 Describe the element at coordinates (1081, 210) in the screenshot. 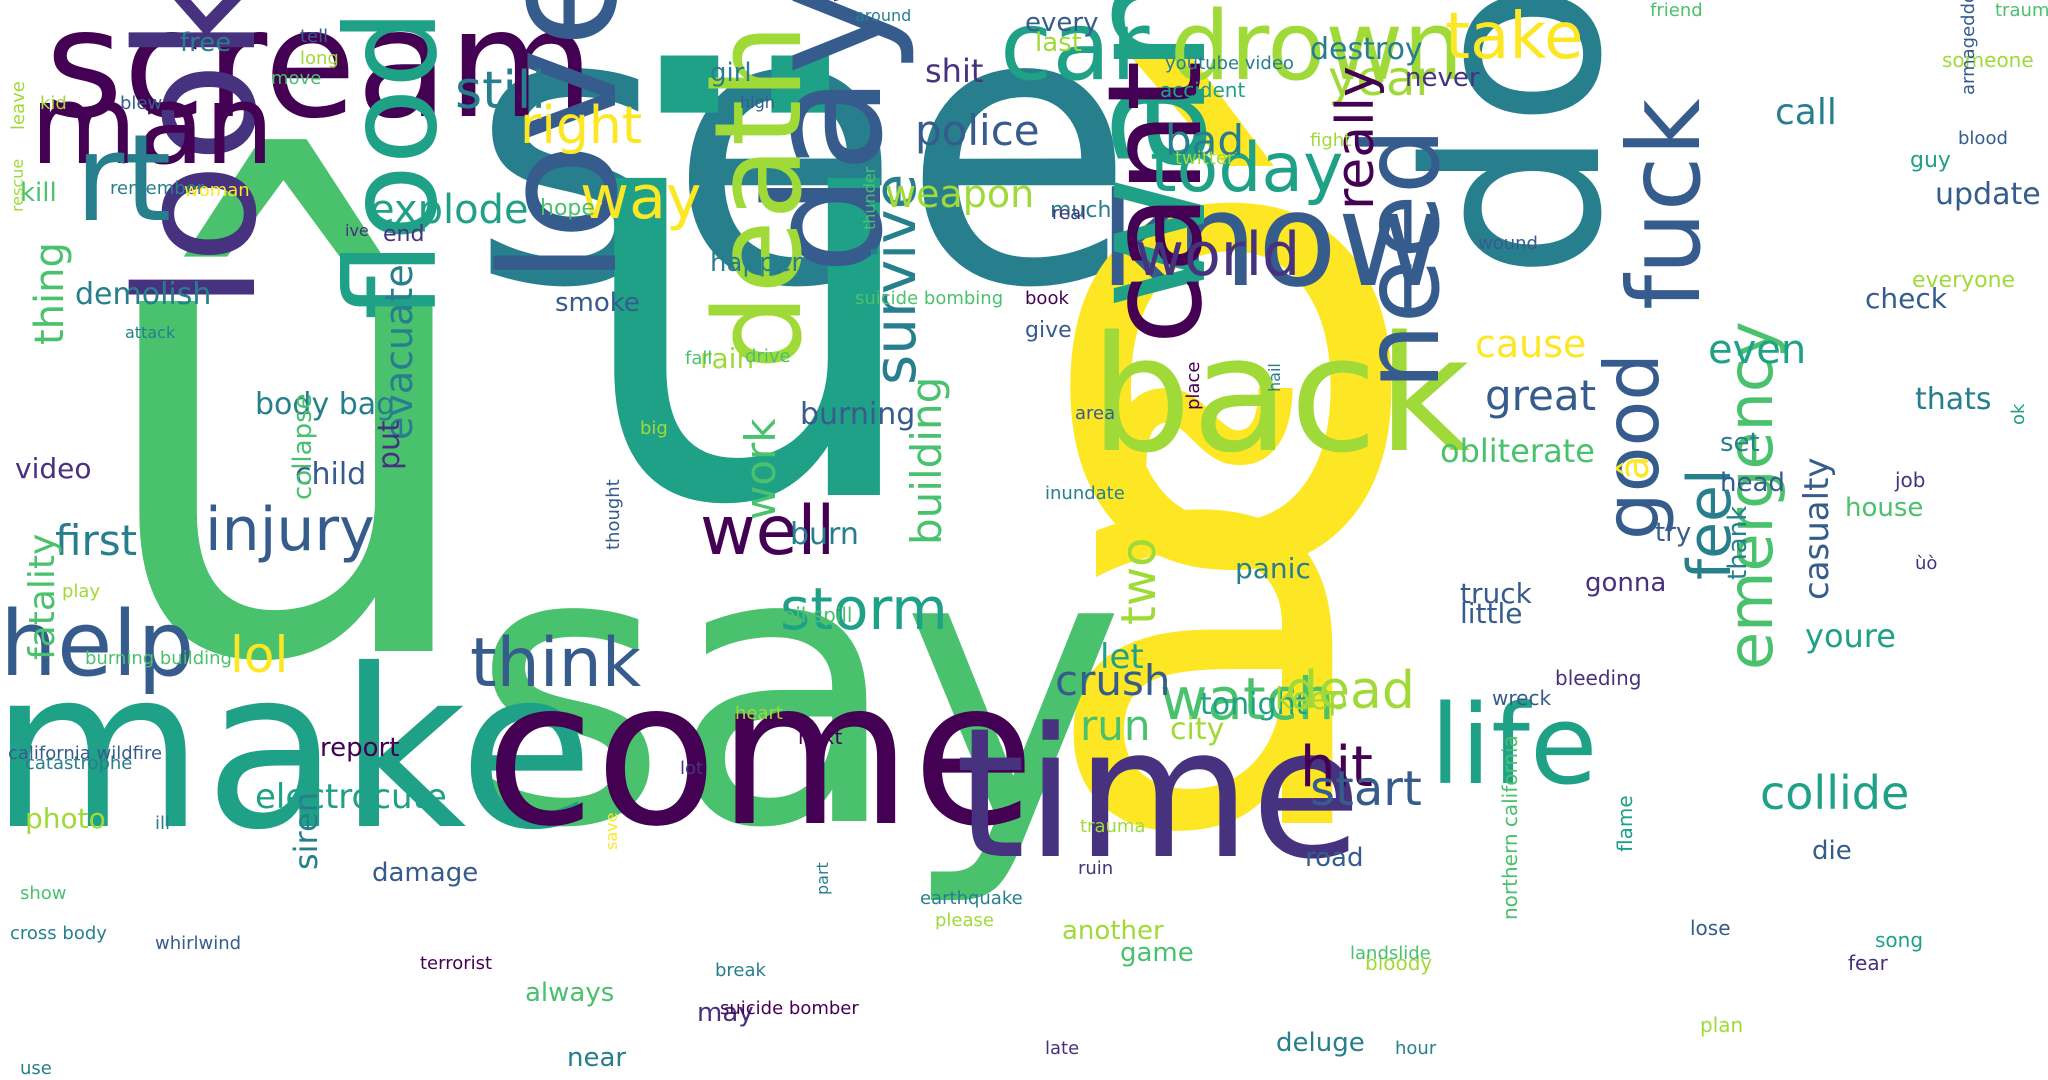

I see `cloud-word: much` at that location.